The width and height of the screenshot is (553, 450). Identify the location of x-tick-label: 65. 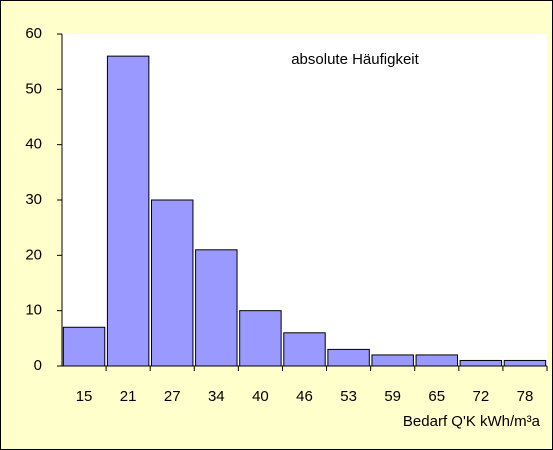
(436, 396).